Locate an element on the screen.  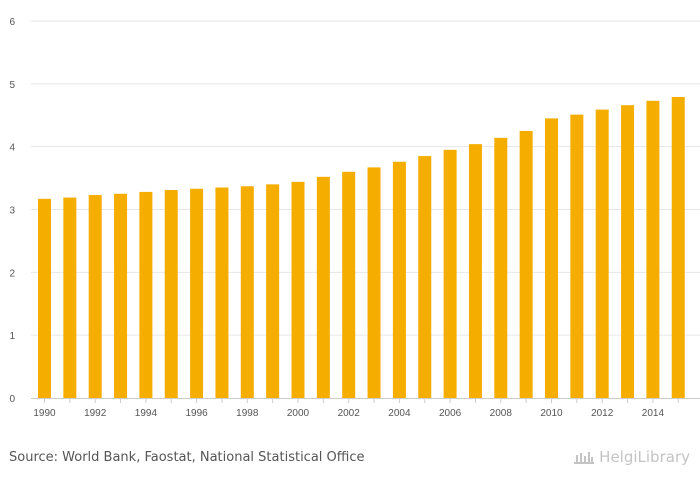
bar-2015 is located at coordinates (678, 248).